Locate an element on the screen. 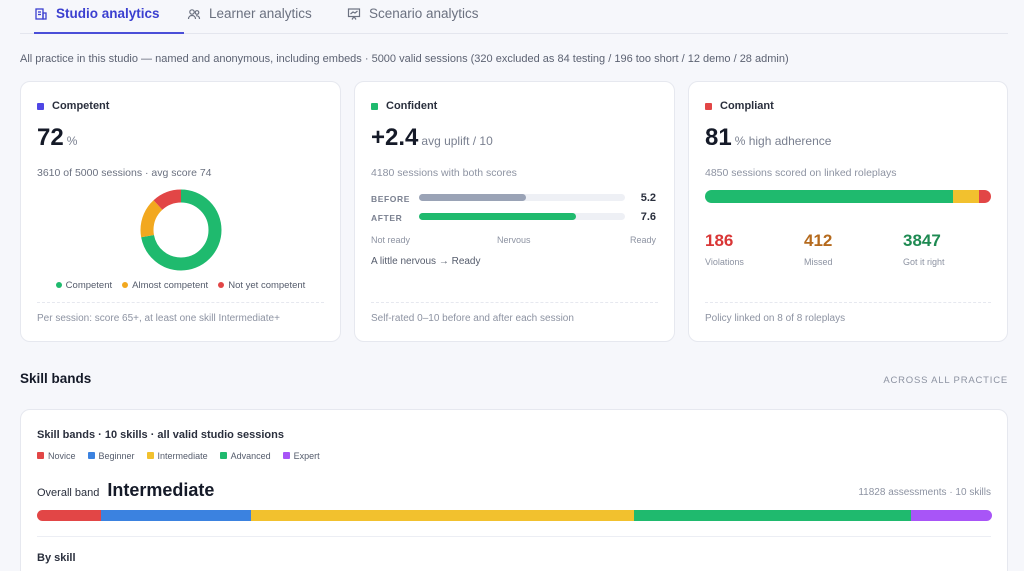 This screenshot has width=1024, height=571. confident-value: +2.4 is located at coordinates (395, 137).